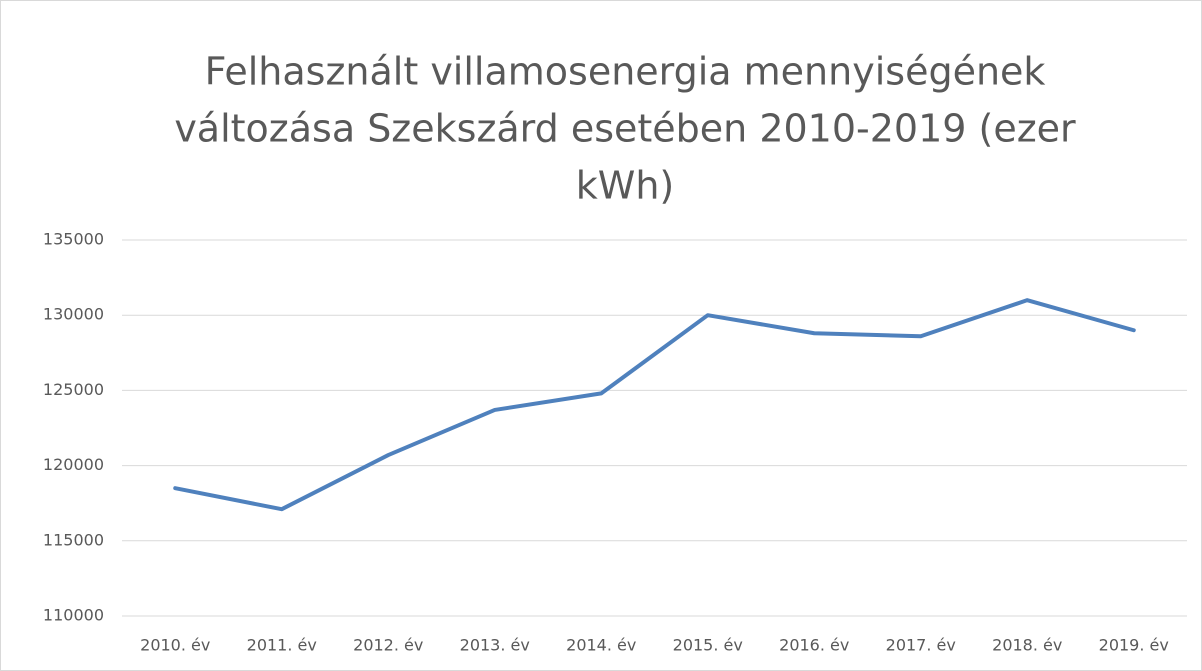  I want to click on y-tick-label: 125000, so click(73, 389).